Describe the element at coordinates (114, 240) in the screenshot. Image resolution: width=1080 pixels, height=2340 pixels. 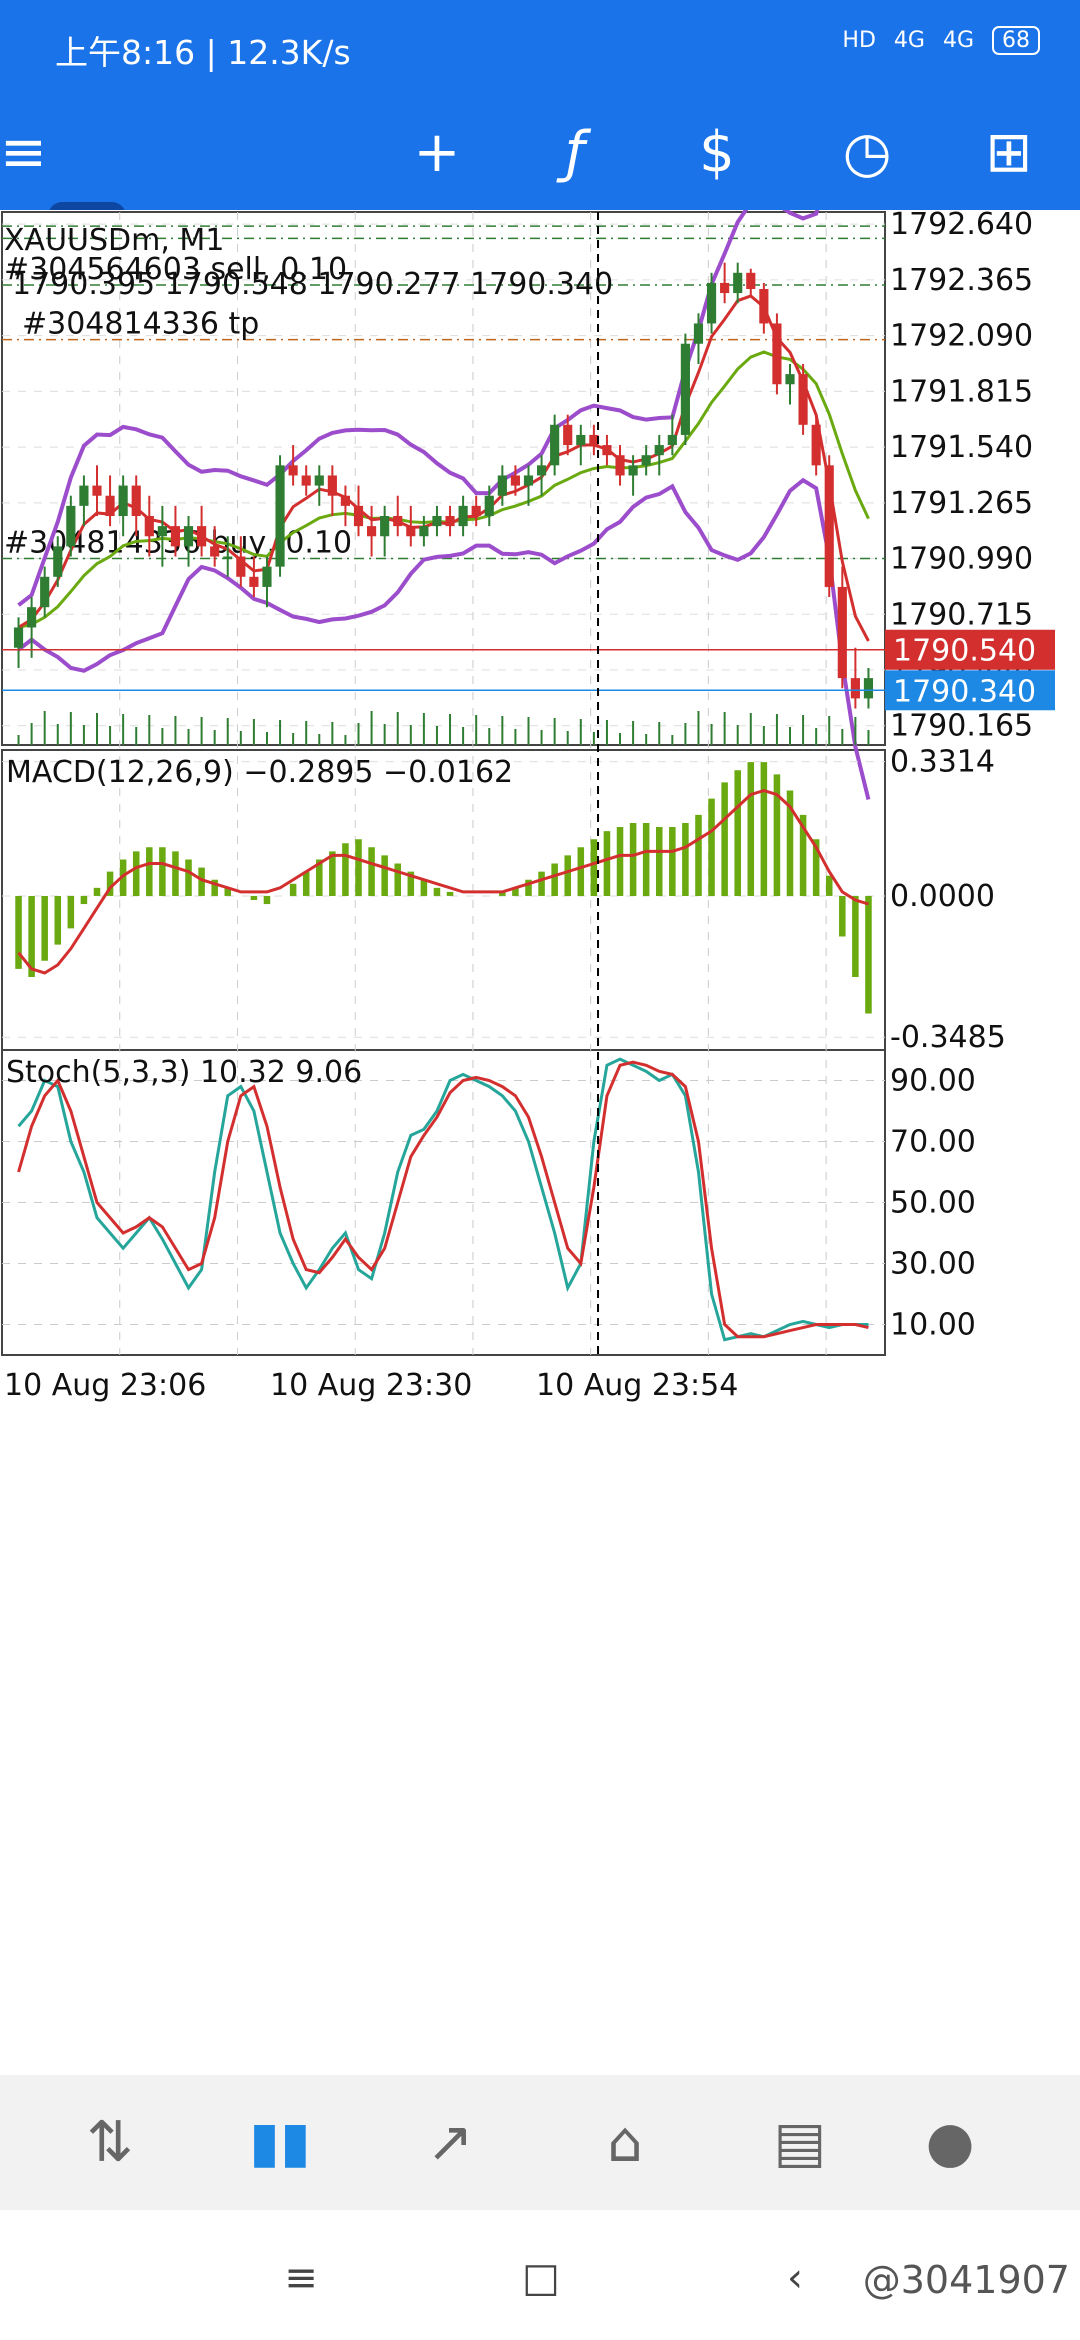
I see `chart-title: XAUUSDm, M1` at that location.